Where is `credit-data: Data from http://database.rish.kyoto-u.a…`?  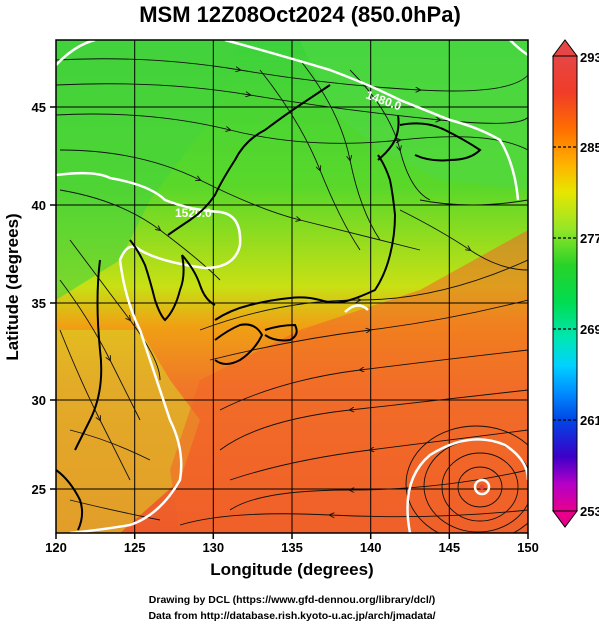 credit-data: Data from http://database.rish.kyoto-u.a… is located at coordinates (291, 616).